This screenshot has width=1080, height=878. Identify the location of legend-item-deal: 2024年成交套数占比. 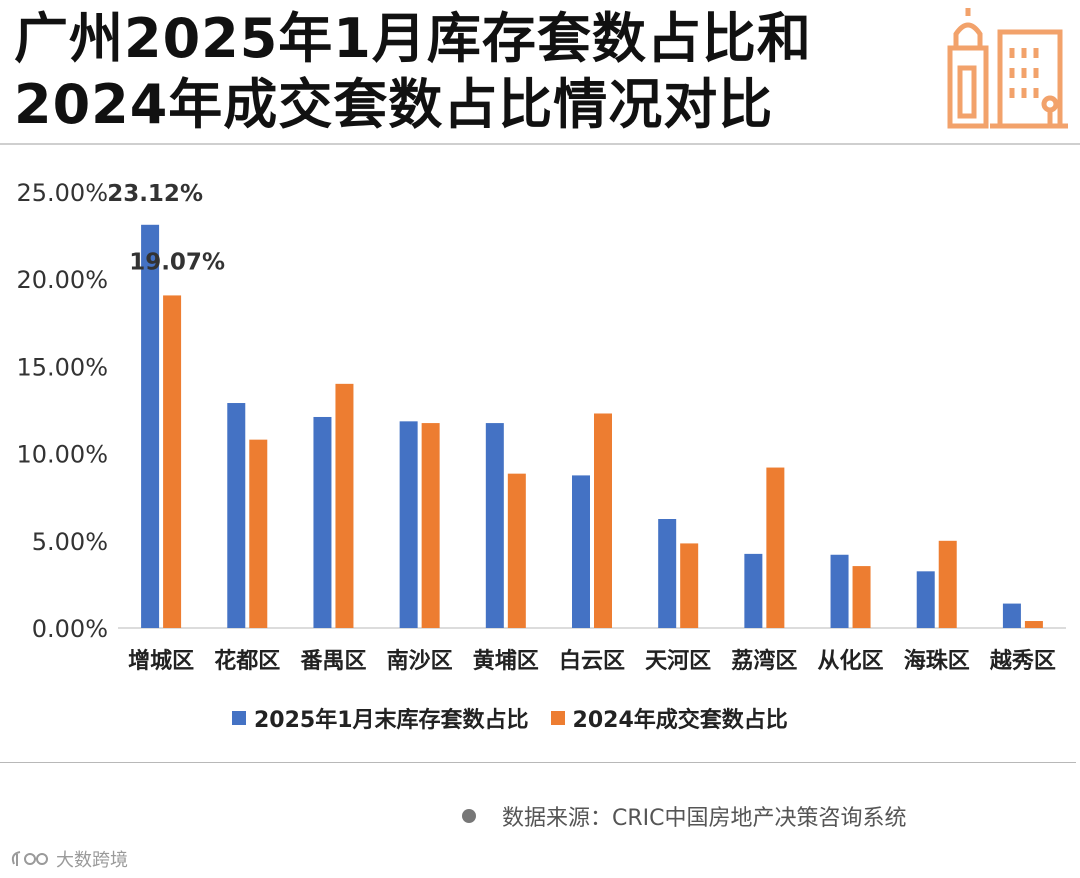
(669, 718).